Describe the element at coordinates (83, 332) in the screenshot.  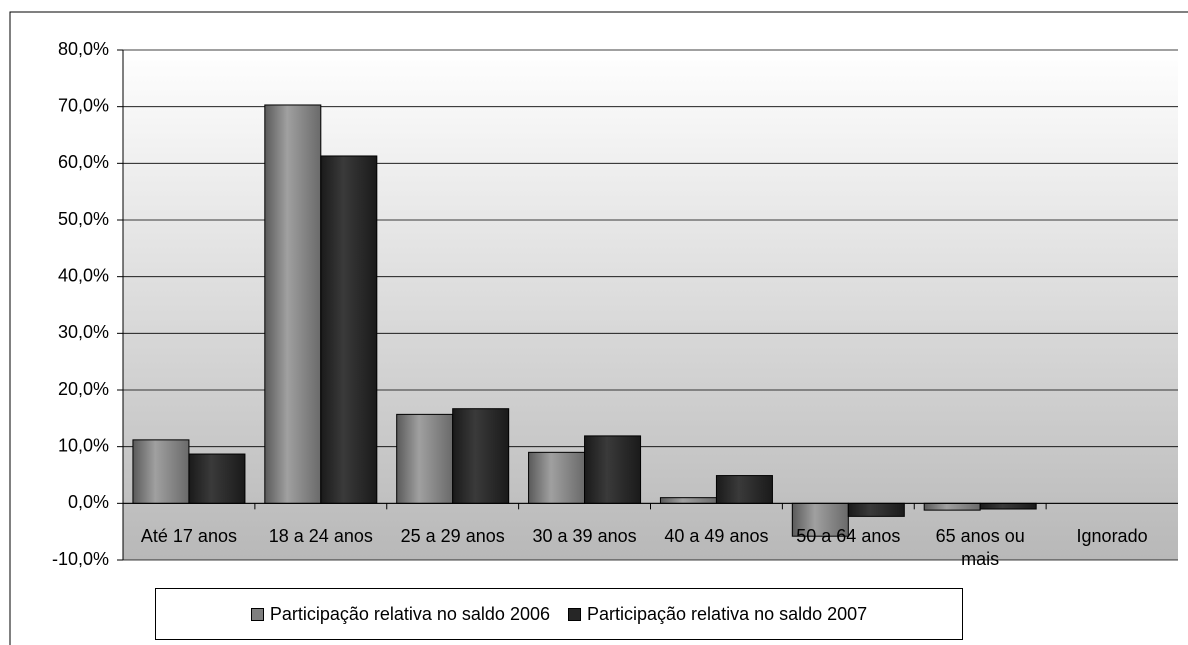
I see `y-tick-label: 30,0%` at that location.